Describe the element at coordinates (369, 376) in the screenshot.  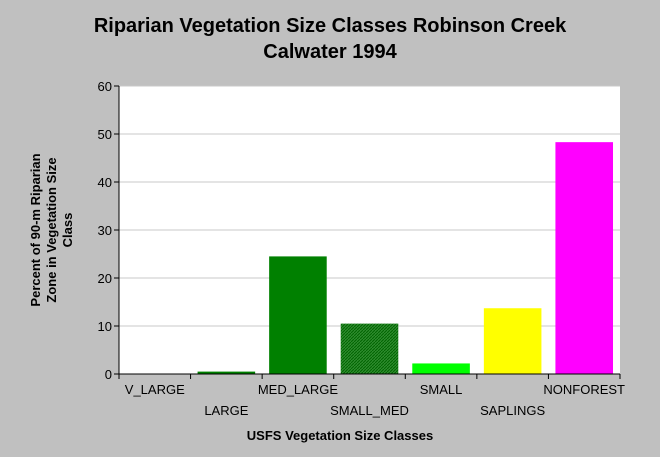
I see `x-axis-ticks` at that location.